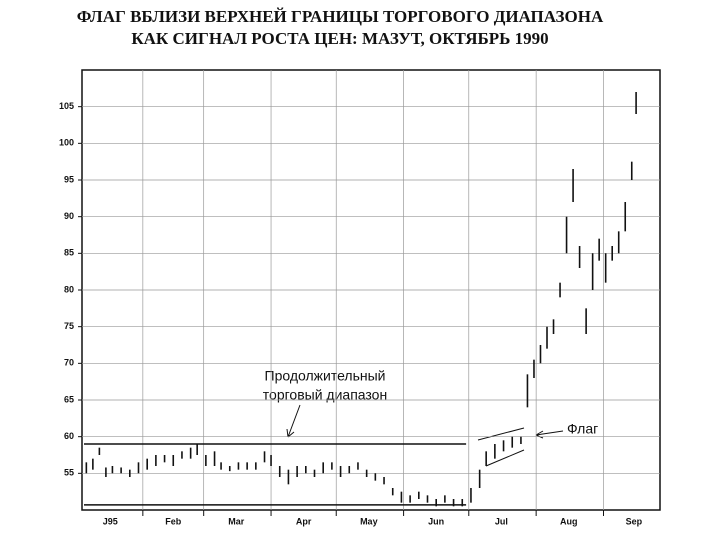 This screenshot has height=540, width=720. I want to click on y-tick-label: 90, so click(69, 216).